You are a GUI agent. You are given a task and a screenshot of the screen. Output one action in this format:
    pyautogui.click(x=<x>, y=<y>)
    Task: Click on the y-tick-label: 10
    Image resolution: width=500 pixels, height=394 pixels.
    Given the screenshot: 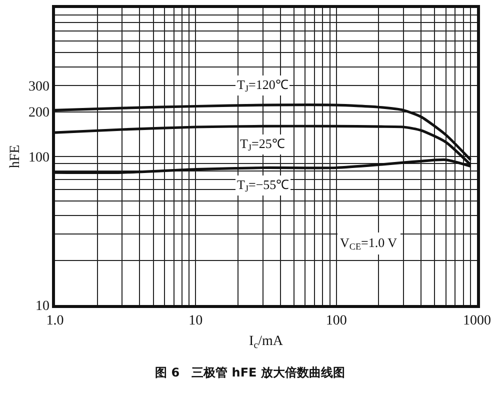 What is the action you would take?
    pyautogui.click(x=42, y=306)
    